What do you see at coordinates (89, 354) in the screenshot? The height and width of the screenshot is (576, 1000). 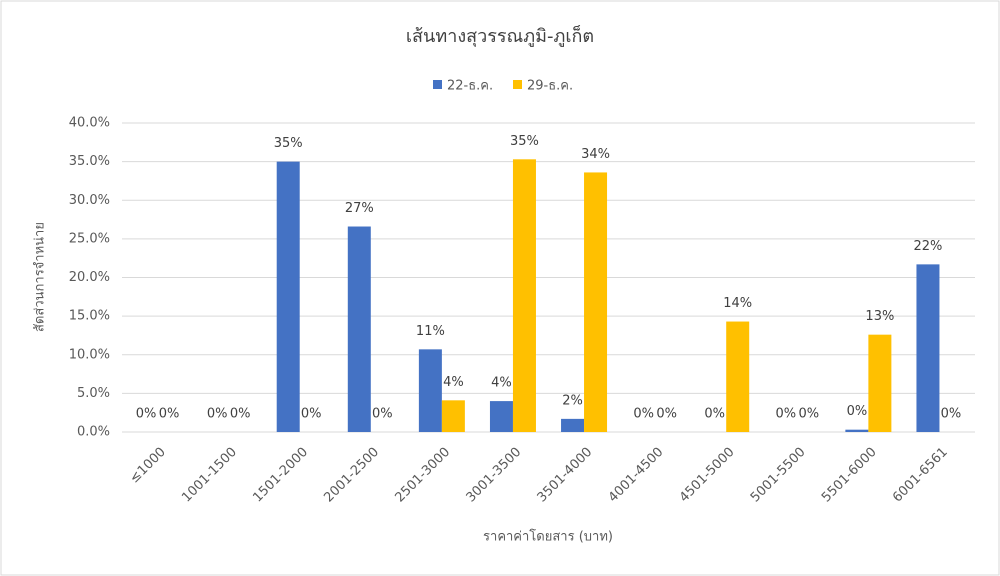 I see `y-tick-label: 10.0%` at bounding box center [89, 354].